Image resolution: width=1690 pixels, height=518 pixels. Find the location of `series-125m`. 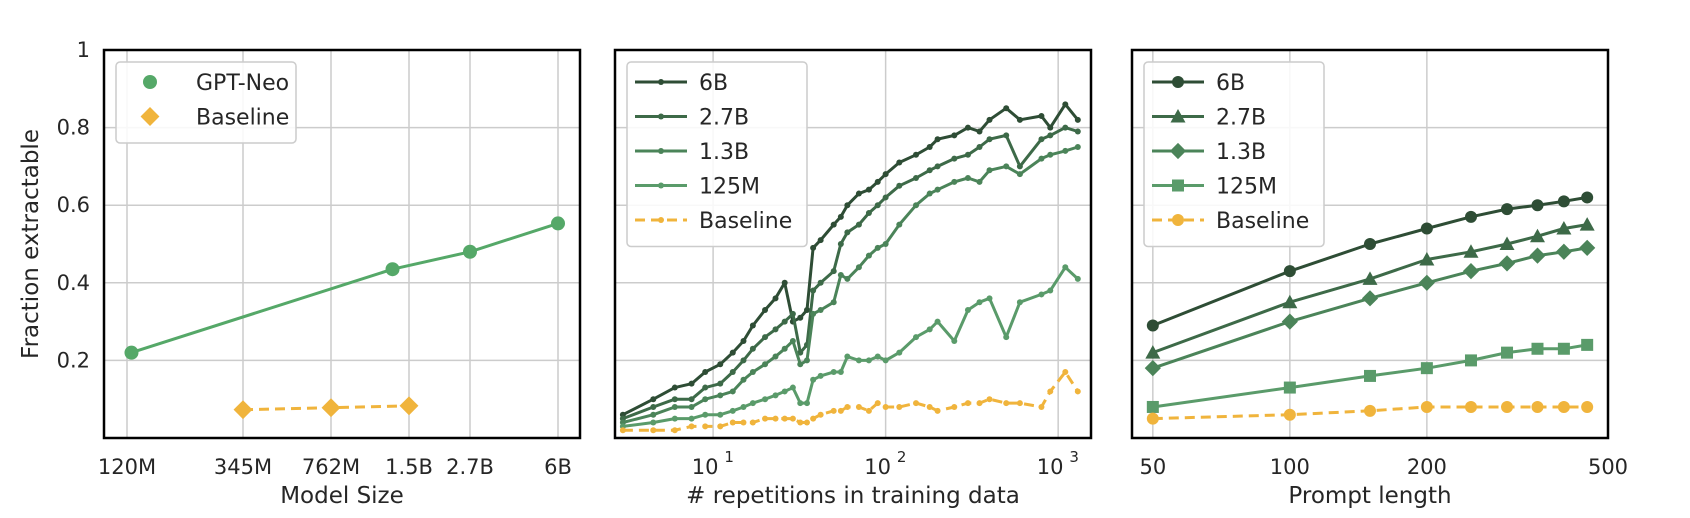

series-125m is located at coordinates (1370, 375).